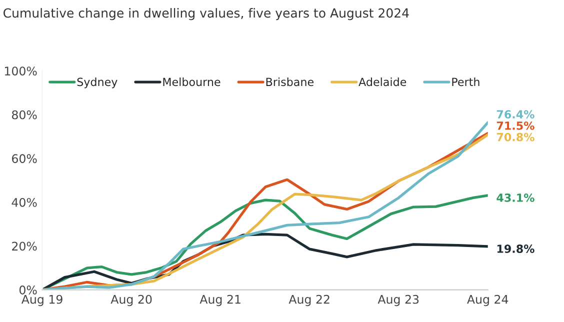 The width and height of the screenshot is (564, 322). Describe the element at coordinates (515, 248) in the screenshot. I see `annotation: 19.8%` at that location.